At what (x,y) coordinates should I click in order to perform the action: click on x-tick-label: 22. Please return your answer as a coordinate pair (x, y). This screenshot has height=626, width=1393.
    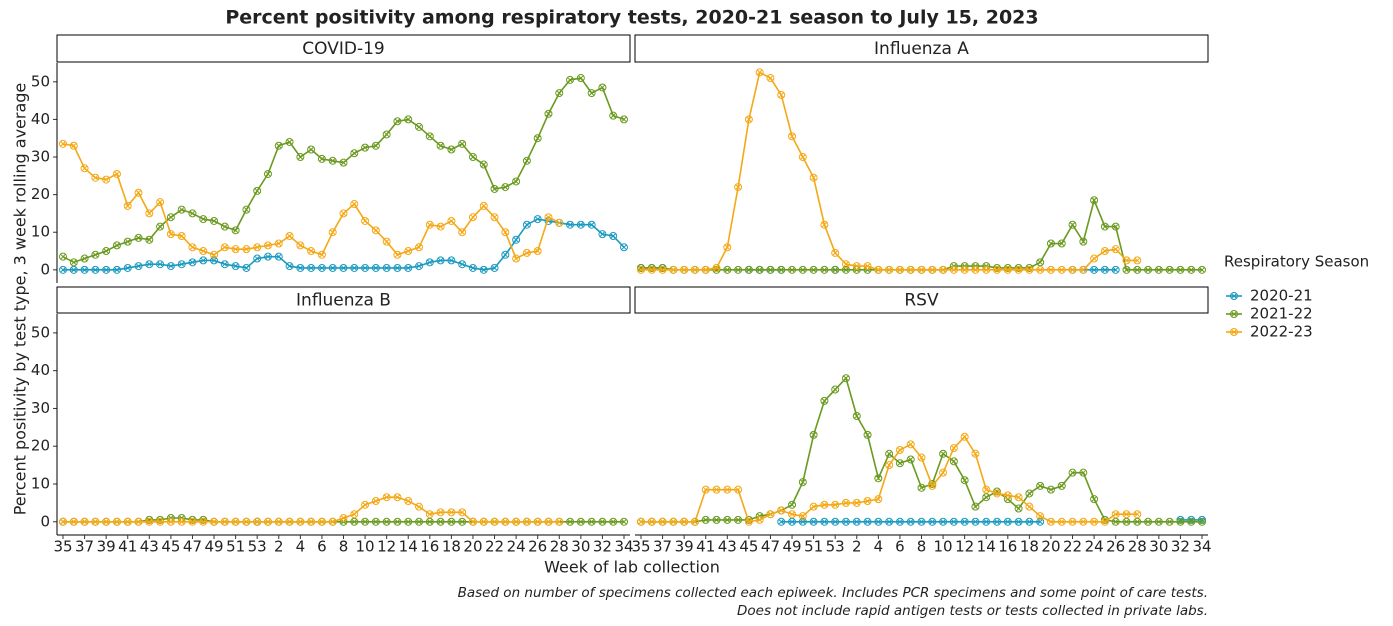
    Looking at the image, I should click on (1072, 547).